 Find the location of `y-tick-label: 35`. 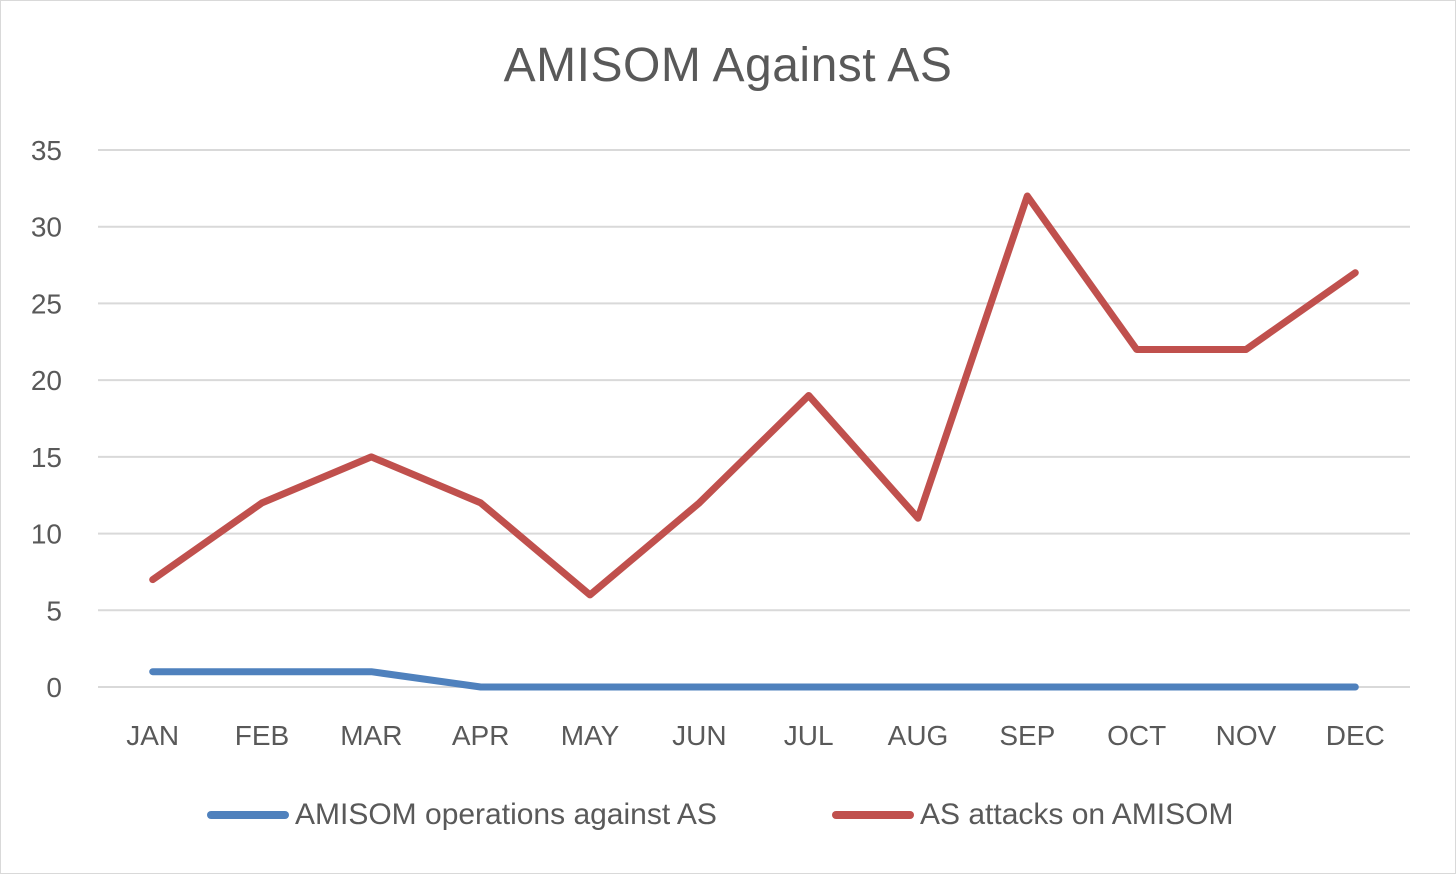

y-tick-label: 35 is located at coordinates (46, 150).